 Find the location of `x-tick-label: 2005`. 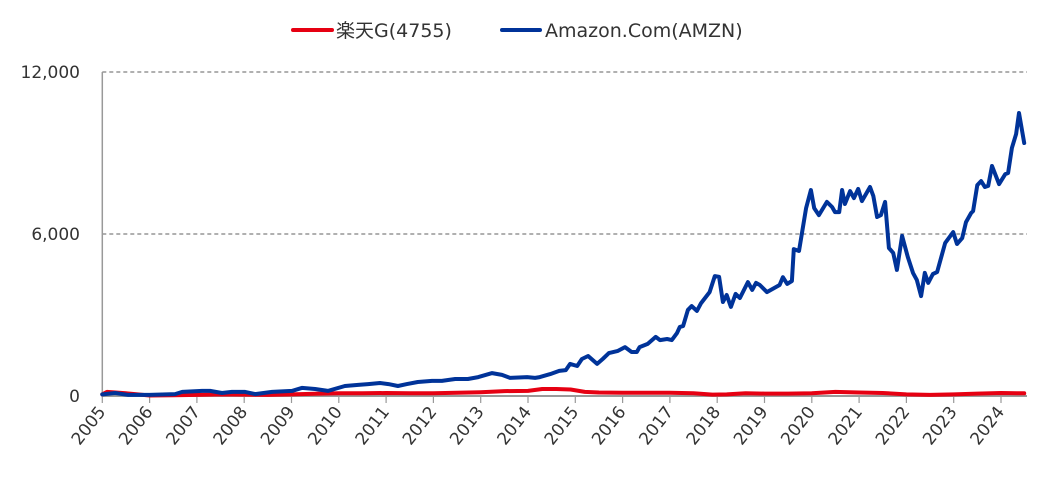

x-tick-label: 2005 is located at coordinates (89, 426).